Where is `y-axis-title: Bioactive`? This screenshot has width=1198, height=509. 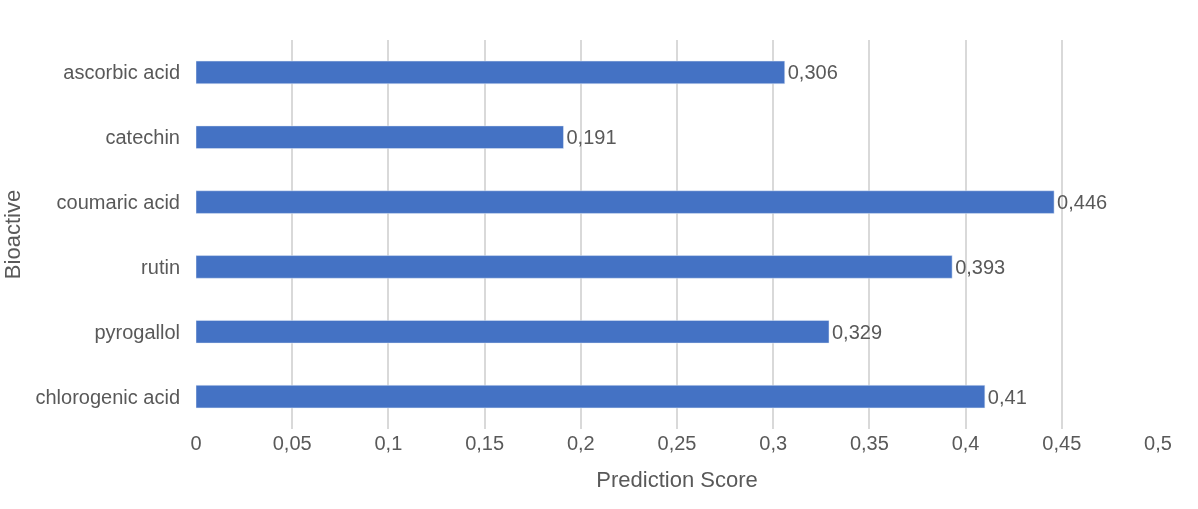
y-axis-title: Bioactive is located at coordinates (13, 234).